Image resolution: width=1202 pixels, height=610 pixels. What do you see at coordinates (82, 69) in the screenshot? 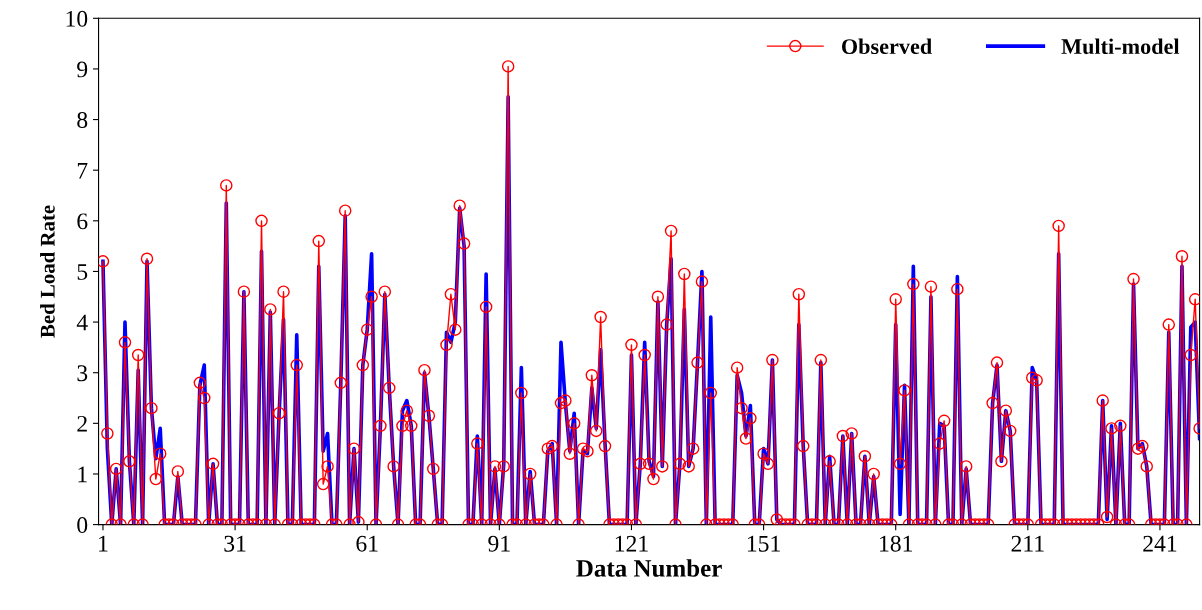
I see `y-tick-label: 9` at bounding box center [82, 69].